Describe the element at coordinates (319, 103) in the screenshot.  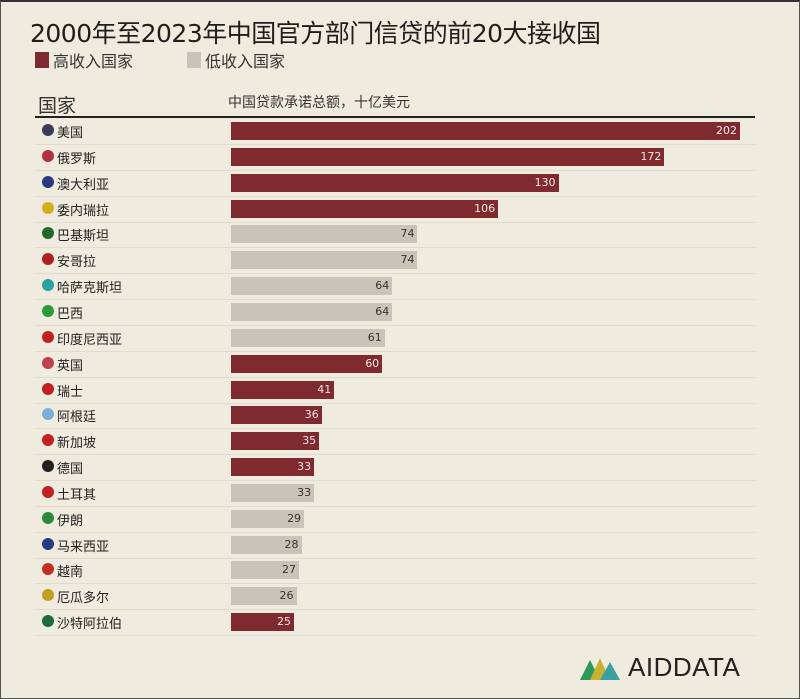
I see `value-header: 中国贷款承诺总额，十亿美元` at that location.